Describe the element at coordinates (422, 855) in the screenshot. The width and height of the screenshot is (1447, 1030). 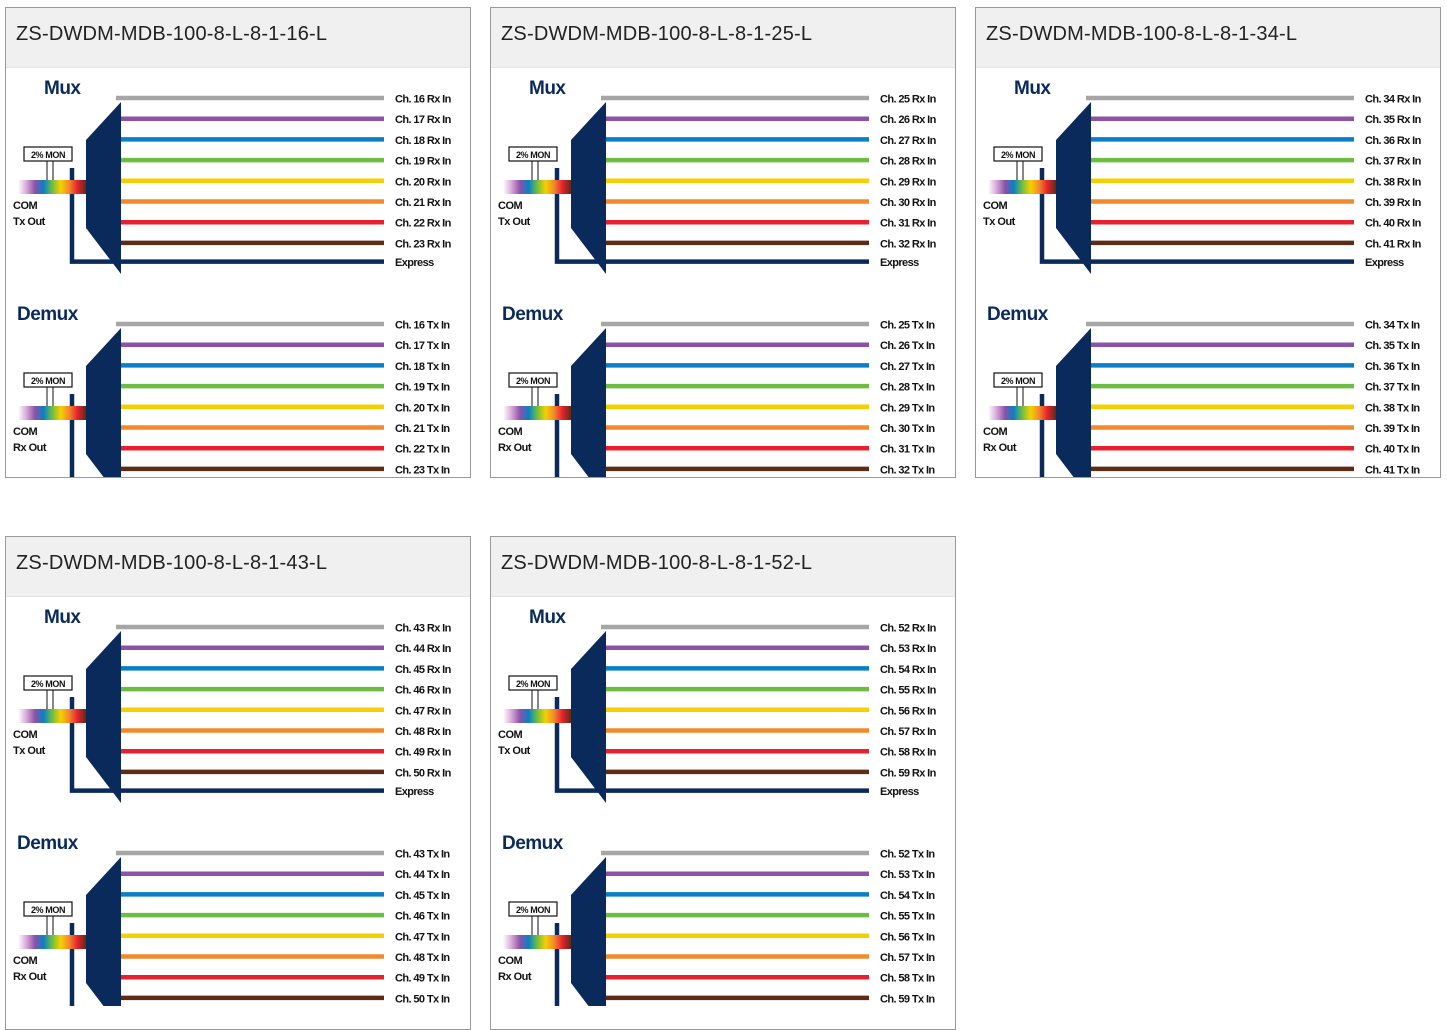
I see `channel-label-1: Ch. 43 Tx In` at that location.